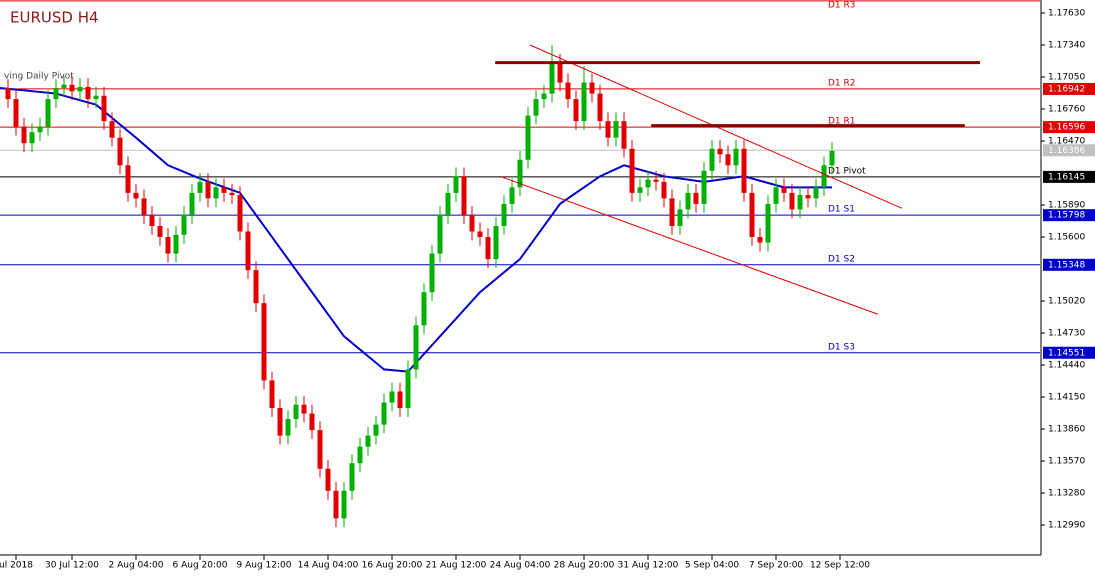 This screenshot has width=1095, height=577. What do you see at coordinates (1066, 216) in the screenshot?
I see `price-tag-label: 1.15798` at bounding box center [1066, 216].